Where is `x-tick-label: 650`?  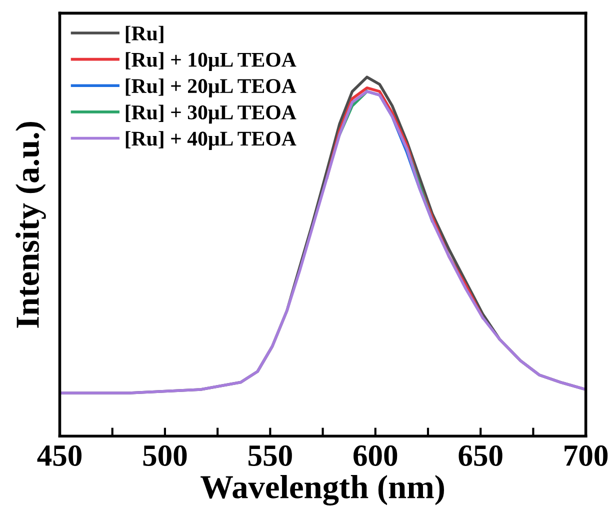 x-tick-label: 650 is located at coordinates (480, 455).